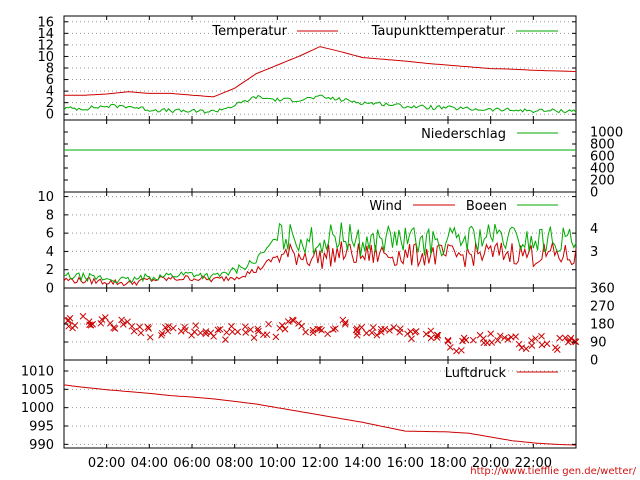 Image resolution: width=640 pixels, height=480 pixels. I want to click on legend-wind-label: Wind, so click(385, 206).